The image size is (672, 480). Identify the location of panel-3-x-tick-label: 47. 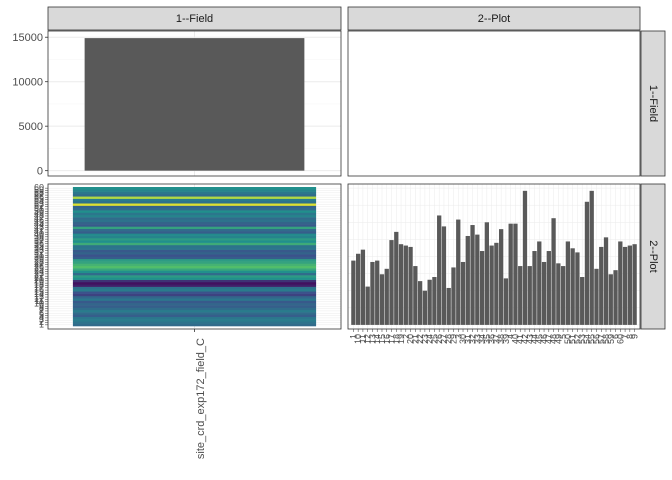
(549, 339).